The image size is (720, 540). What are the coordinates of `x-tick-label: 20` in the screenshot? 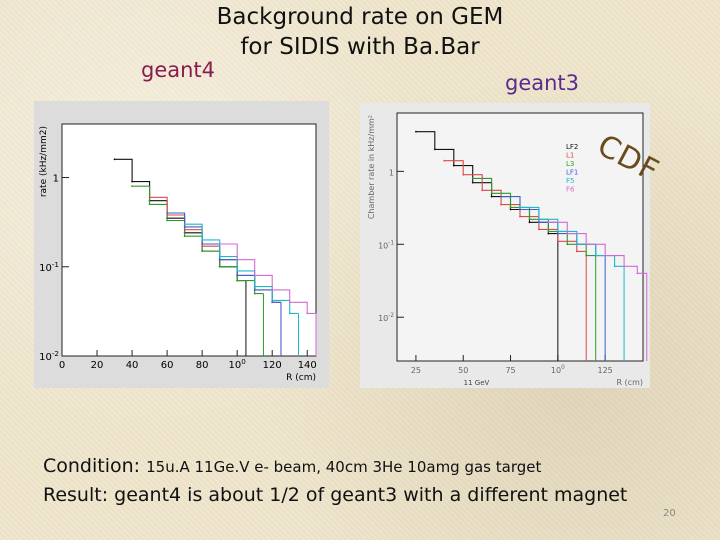 It's located at (97, 365).